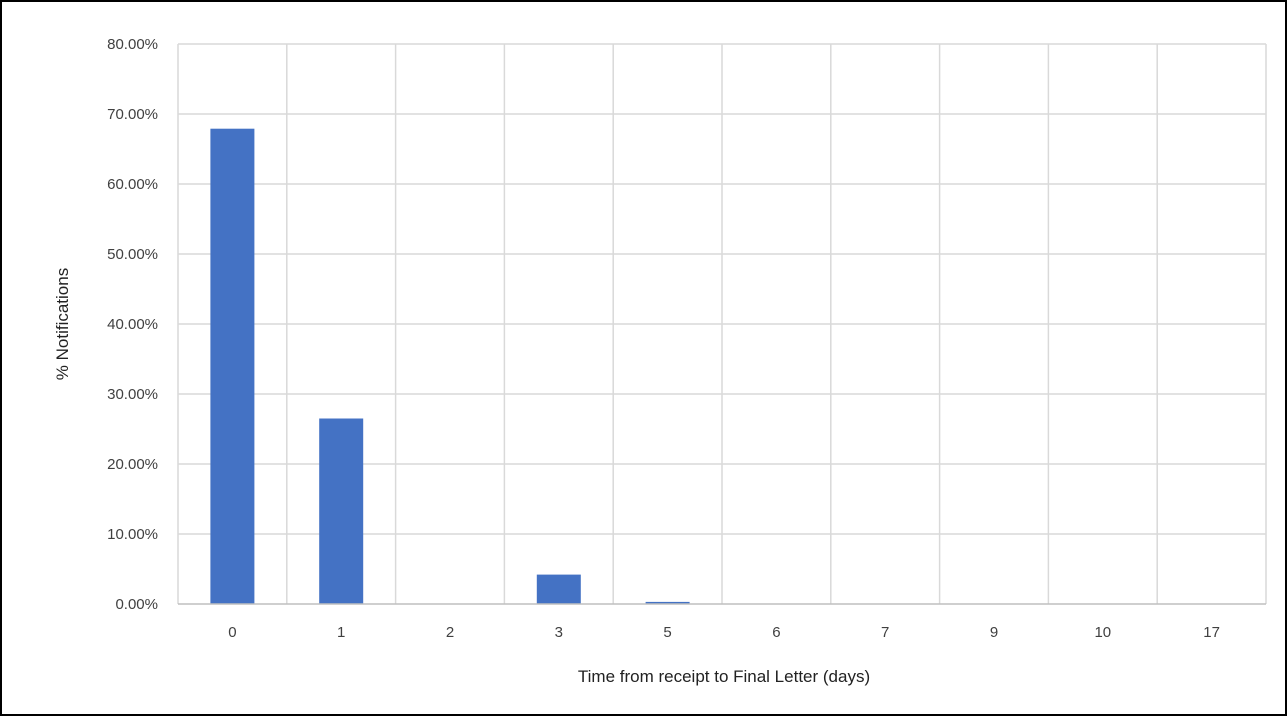 The height and width of the screenshot is (716, 1287). Describe the element at coordinates (724, 676) in the screenshot. I see `x-axis-title: Time from receipt to Final Letter (days)` at that location.